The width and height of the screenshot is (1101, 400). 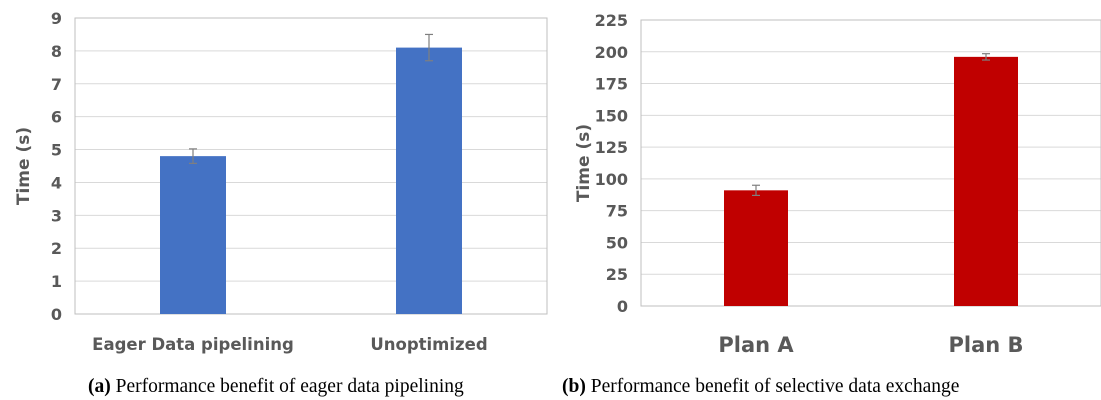 What do you see at coordinates (756, 345) in the screenshot?
I see `category-label: Plan A` at bounding box center [756, 345].